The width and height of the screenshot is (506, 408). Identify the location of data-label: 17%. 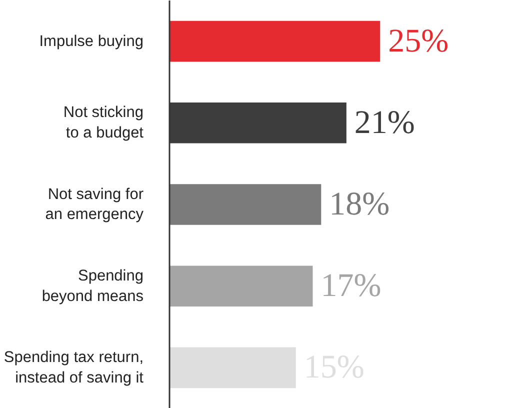
(351, 286).